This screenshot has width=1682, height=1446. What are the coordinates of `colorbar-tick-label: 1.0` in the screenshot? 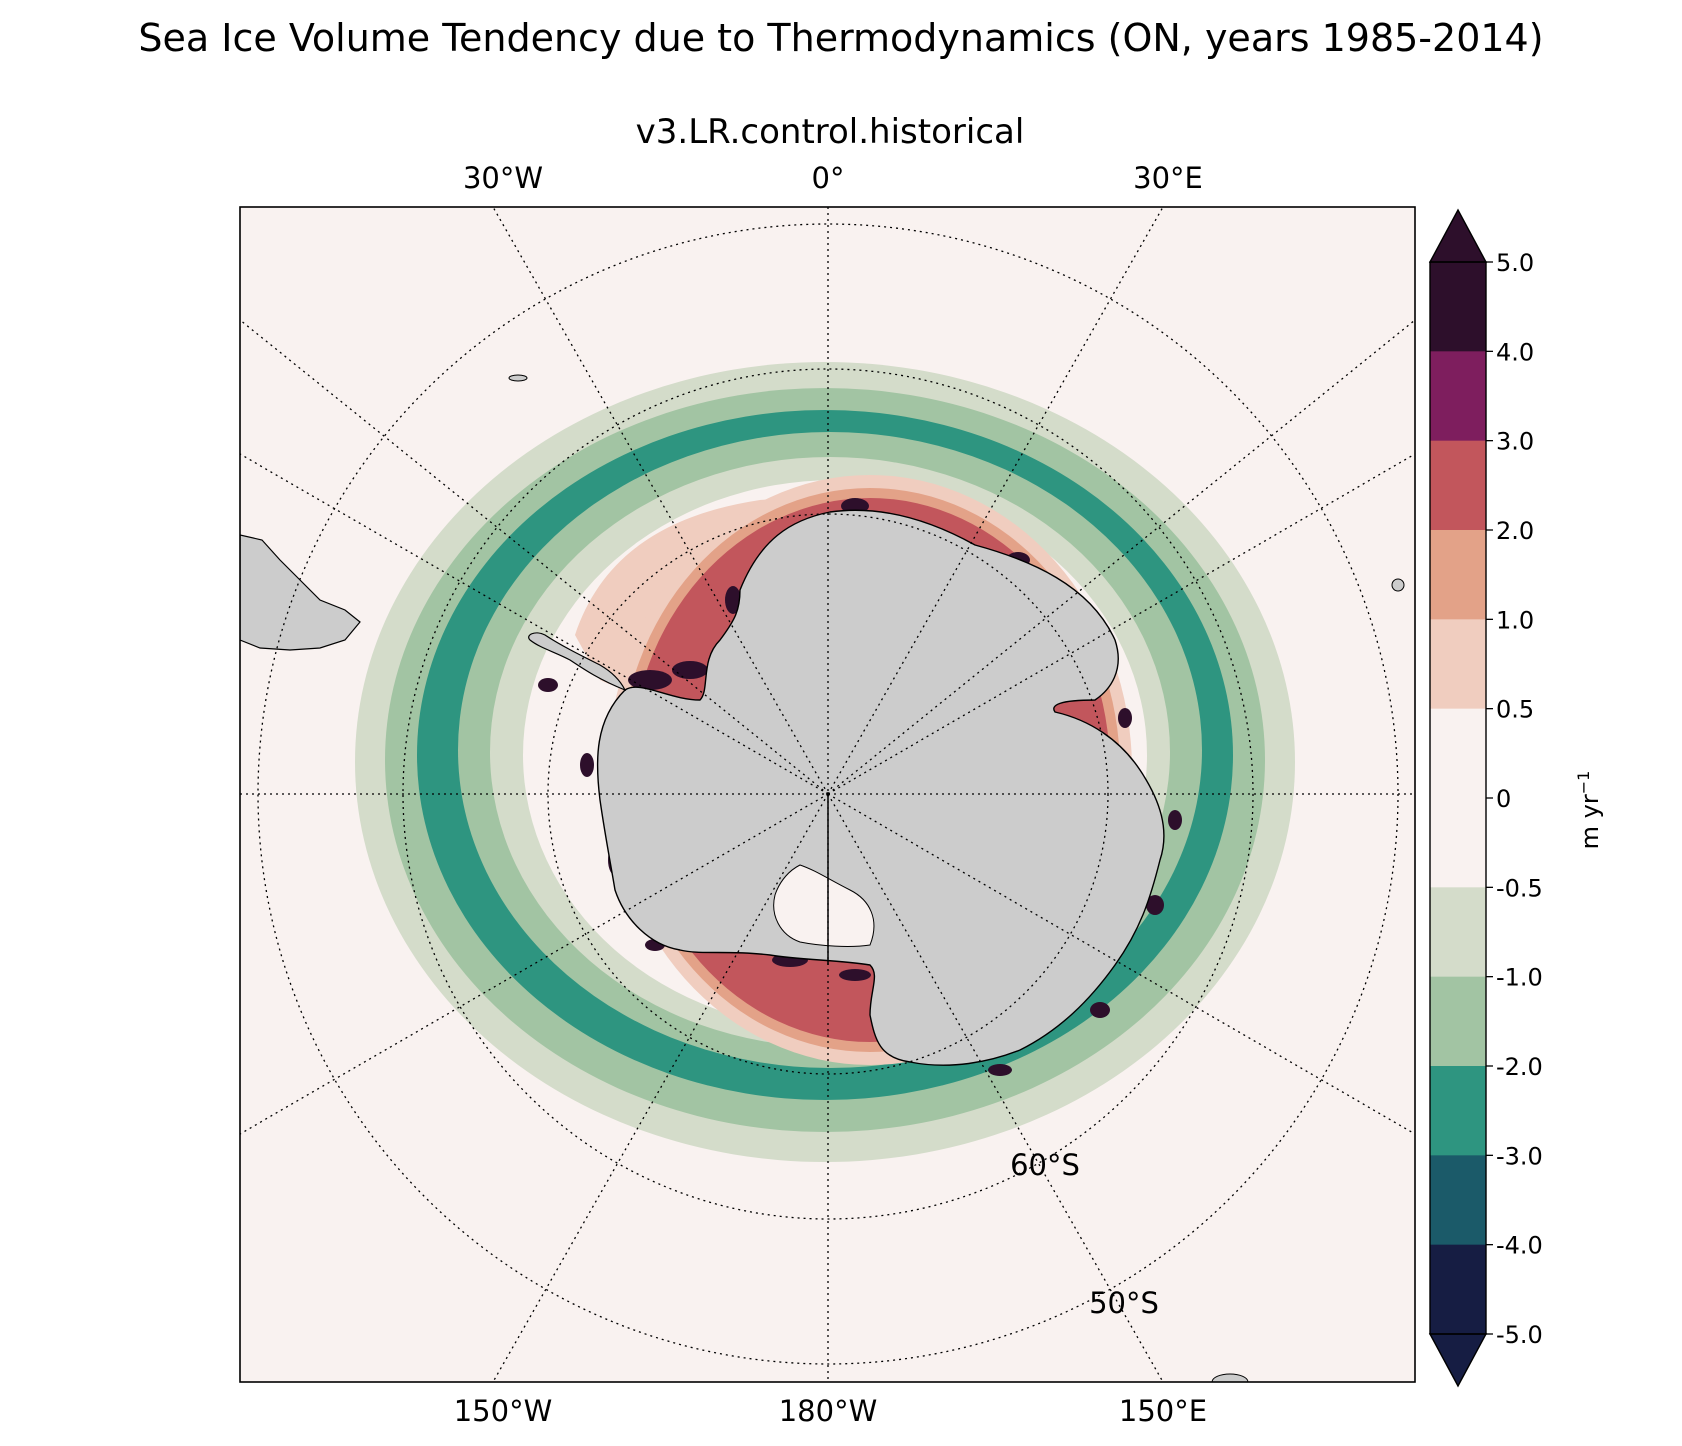 It's located at (1515, 620).